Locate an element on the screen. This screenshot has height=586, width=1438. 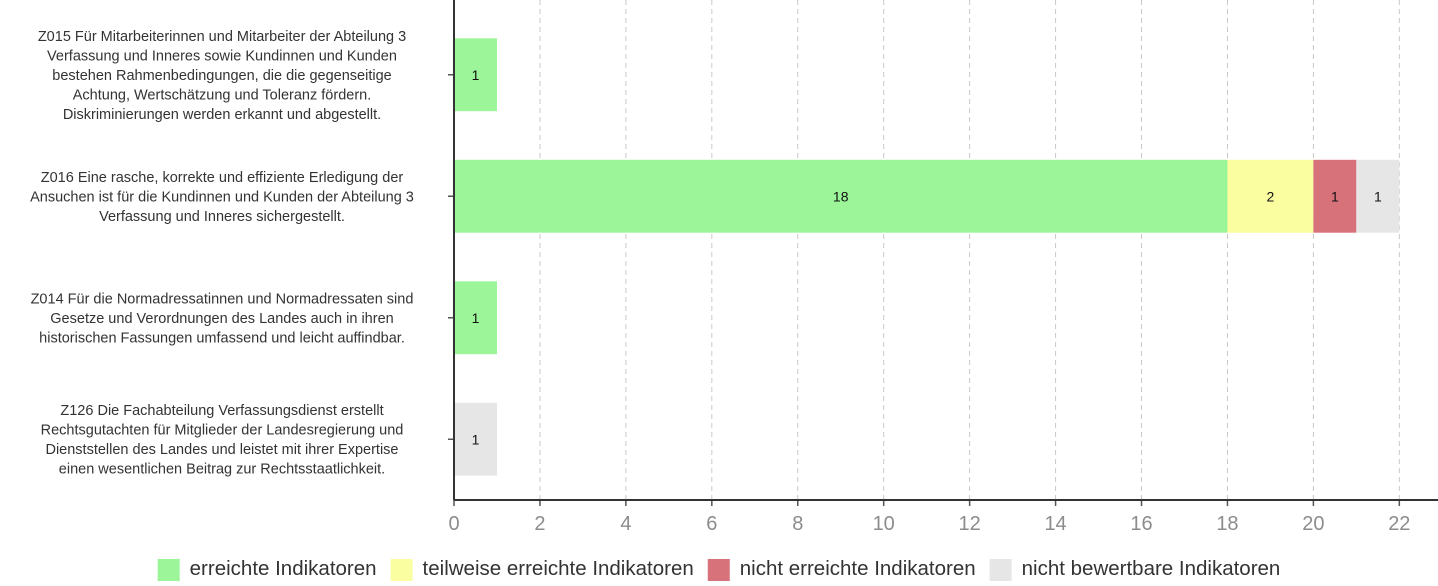
x-tick-labels: 0 2 4 6 8 10 12 14 16 18 20 22 is located at coordinates (929, 524).